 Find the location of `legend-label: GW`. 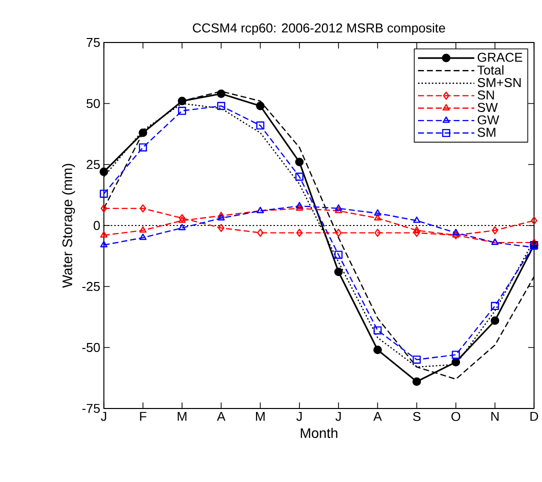

legend-label: GW is located at coordinates (489, 120).